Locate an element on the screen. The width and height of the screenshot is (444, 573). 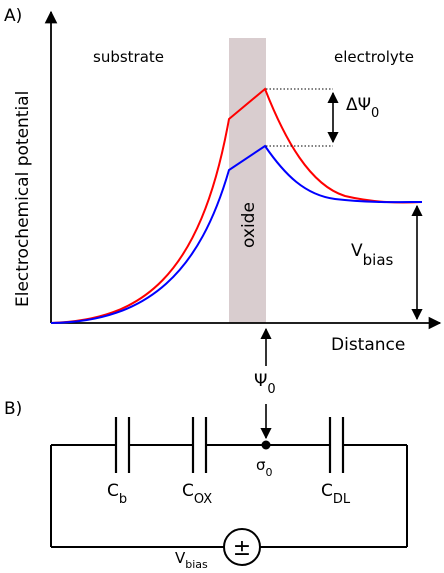
electrolyte-label: electrolyte is located at coordinates (374, 57).